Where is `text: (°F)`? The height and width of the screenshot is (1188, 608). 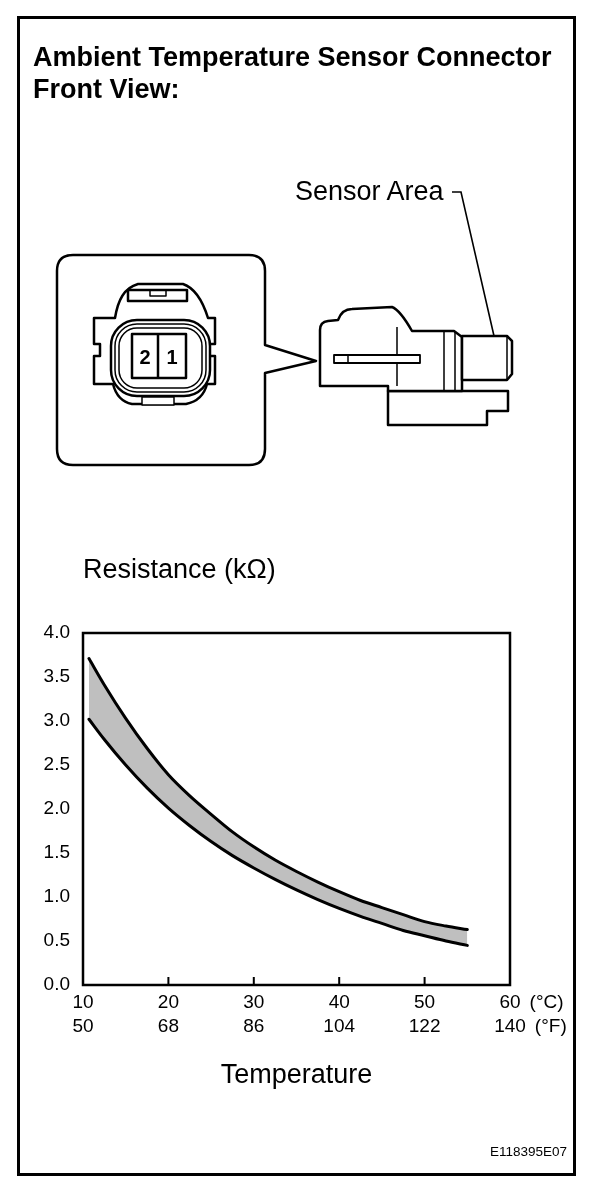
text: (°F) is located at coordinates (550, 1025).